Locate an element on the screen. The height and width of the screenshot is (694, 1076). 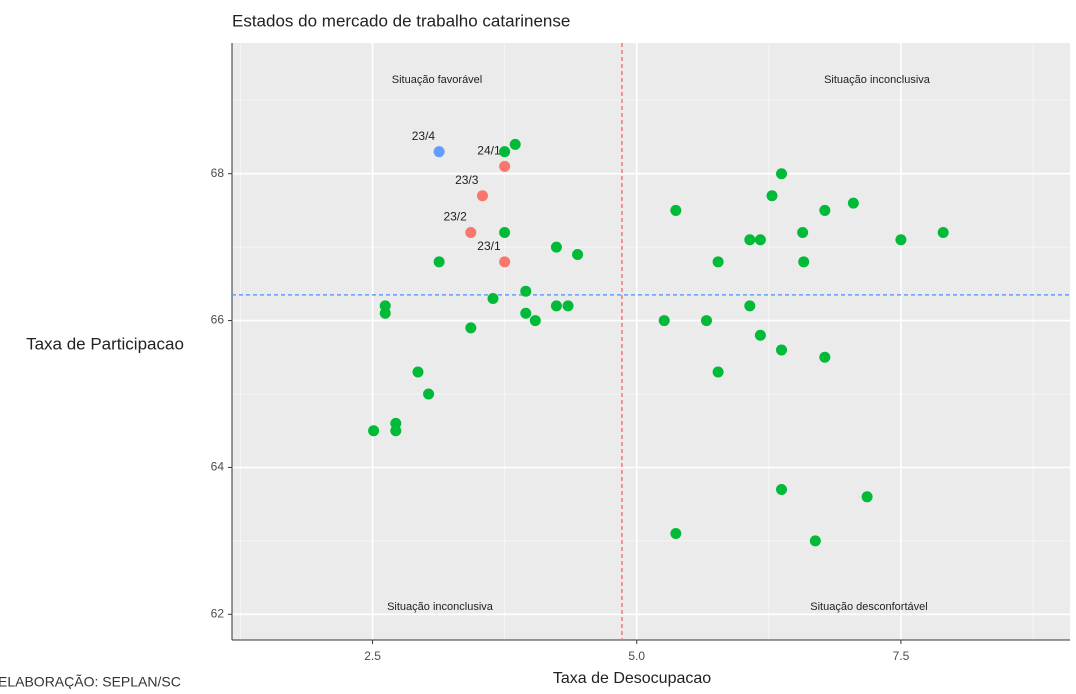
quadrant-label: Situação desconfortável is located at coordinates (868, 607).